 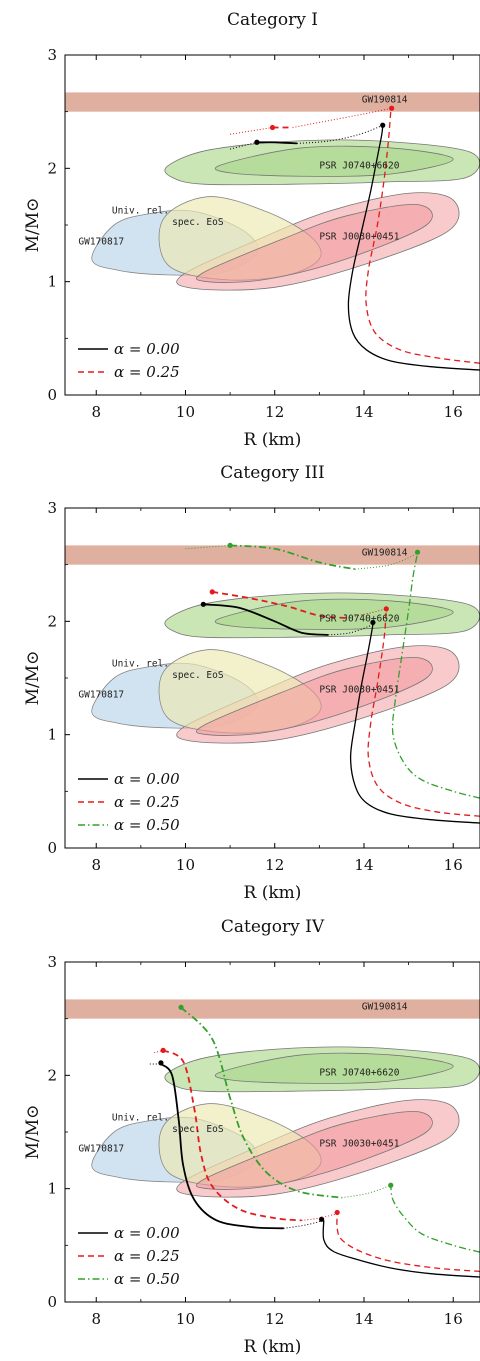 What do you see at coordinates (198, 222) in the screenshot?
I see `annotation-5: spec. EoS` at bounding box center [198, 222].